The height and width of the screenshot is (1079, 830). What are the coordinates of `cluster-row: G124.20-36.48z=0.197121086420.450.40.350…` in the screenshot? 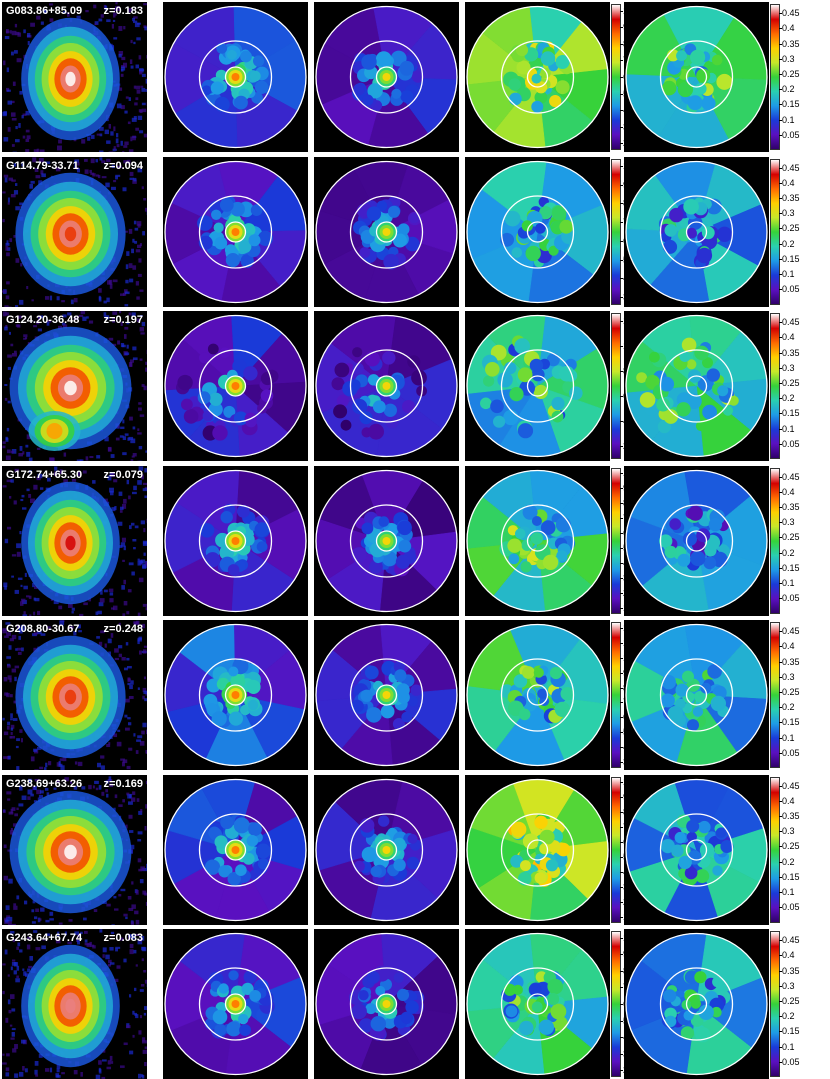 It's located at (415, 386).